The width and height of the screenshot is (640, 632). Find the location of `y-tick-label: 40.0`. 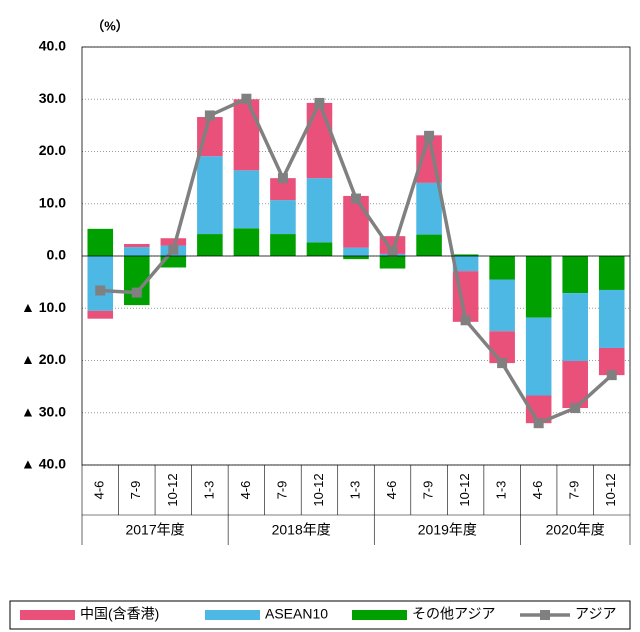

y-tick-label: 40.0 is located at coordinates (52, 46).